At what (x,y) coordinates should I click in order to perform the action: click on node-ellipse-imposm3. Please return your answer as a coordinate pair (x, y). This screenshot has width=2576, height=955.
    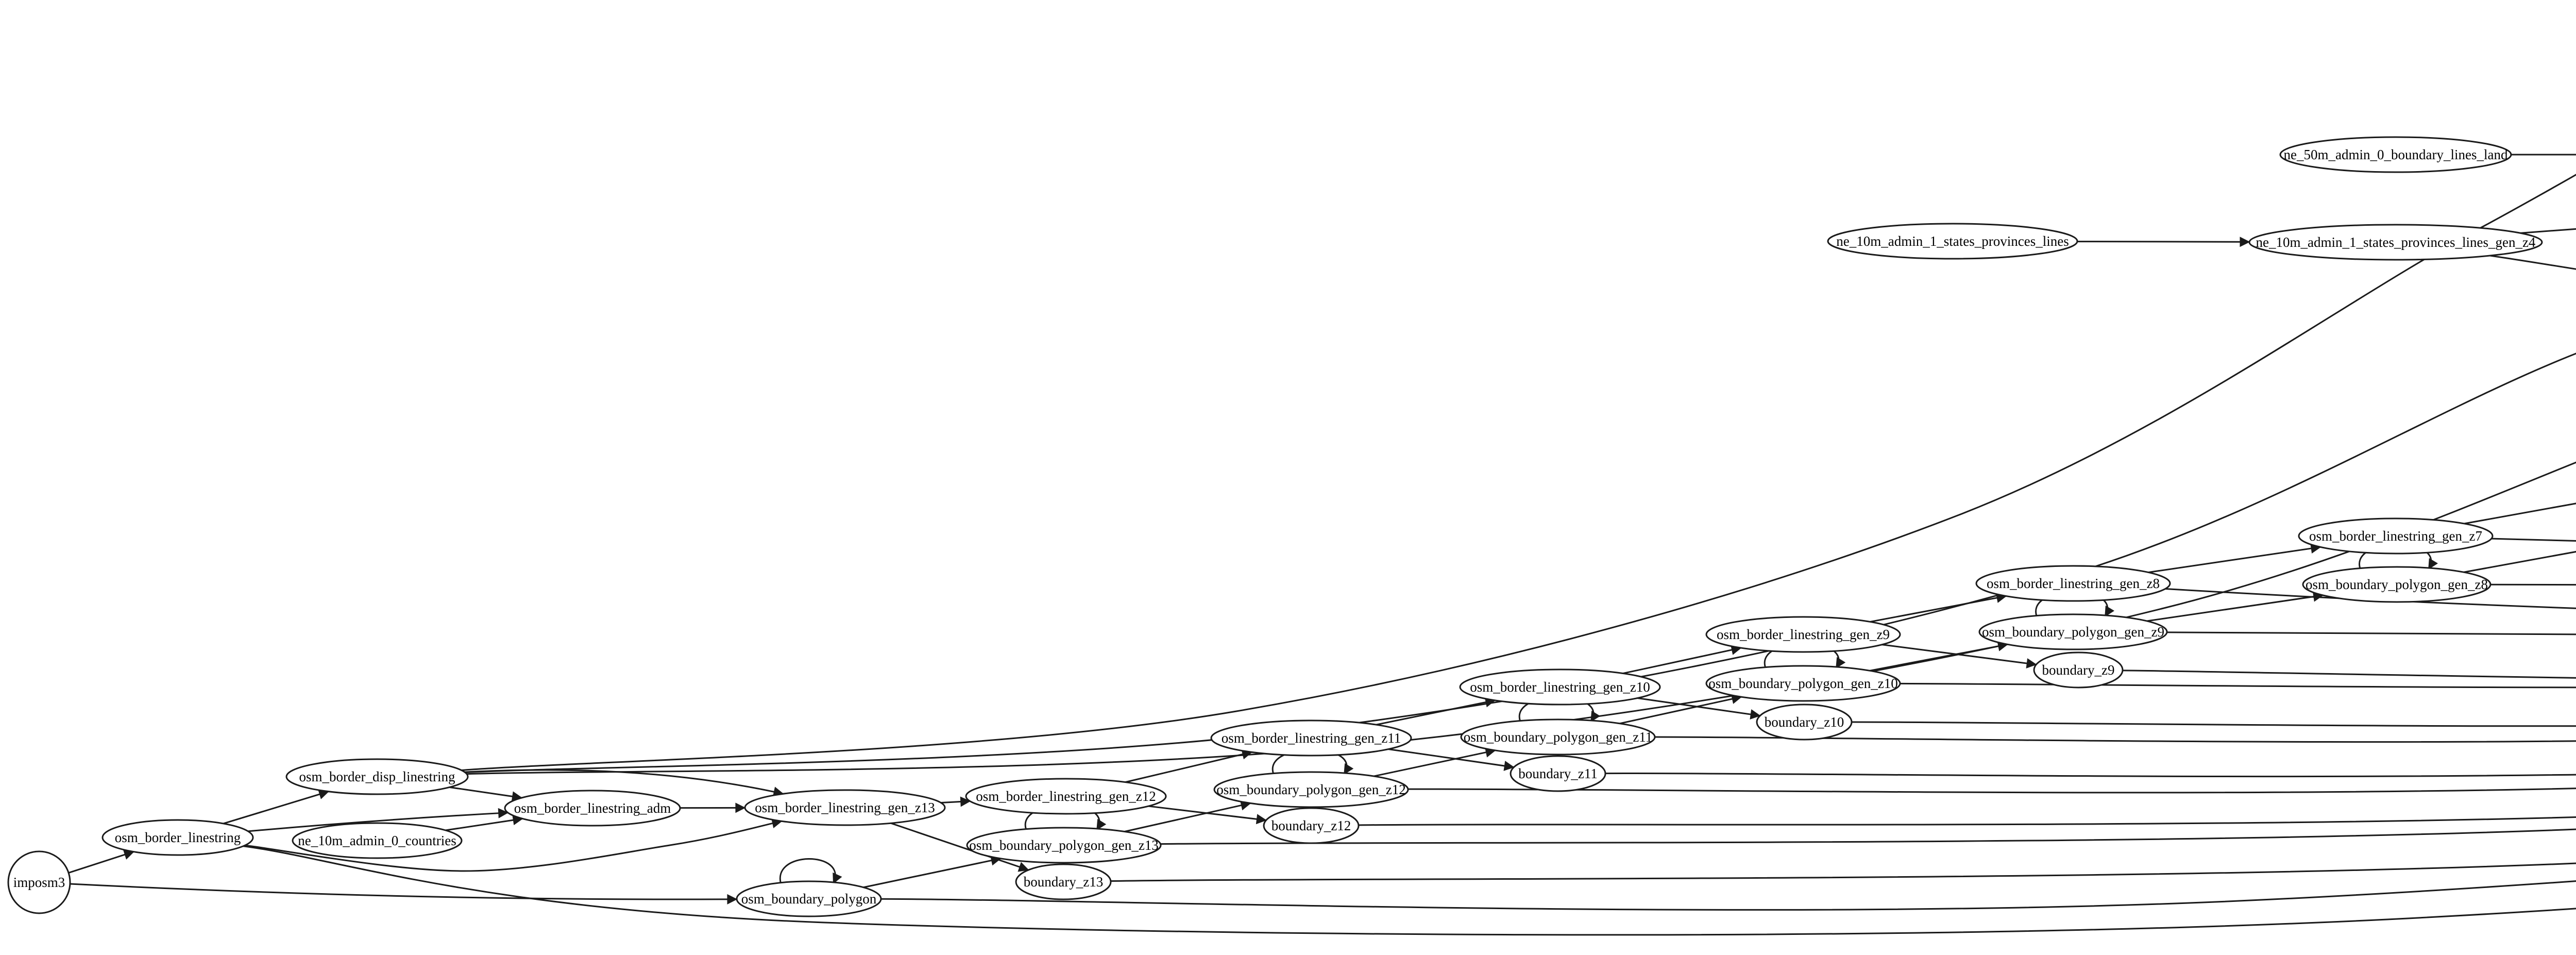
    Looking at the image, I should click on (39, 882).